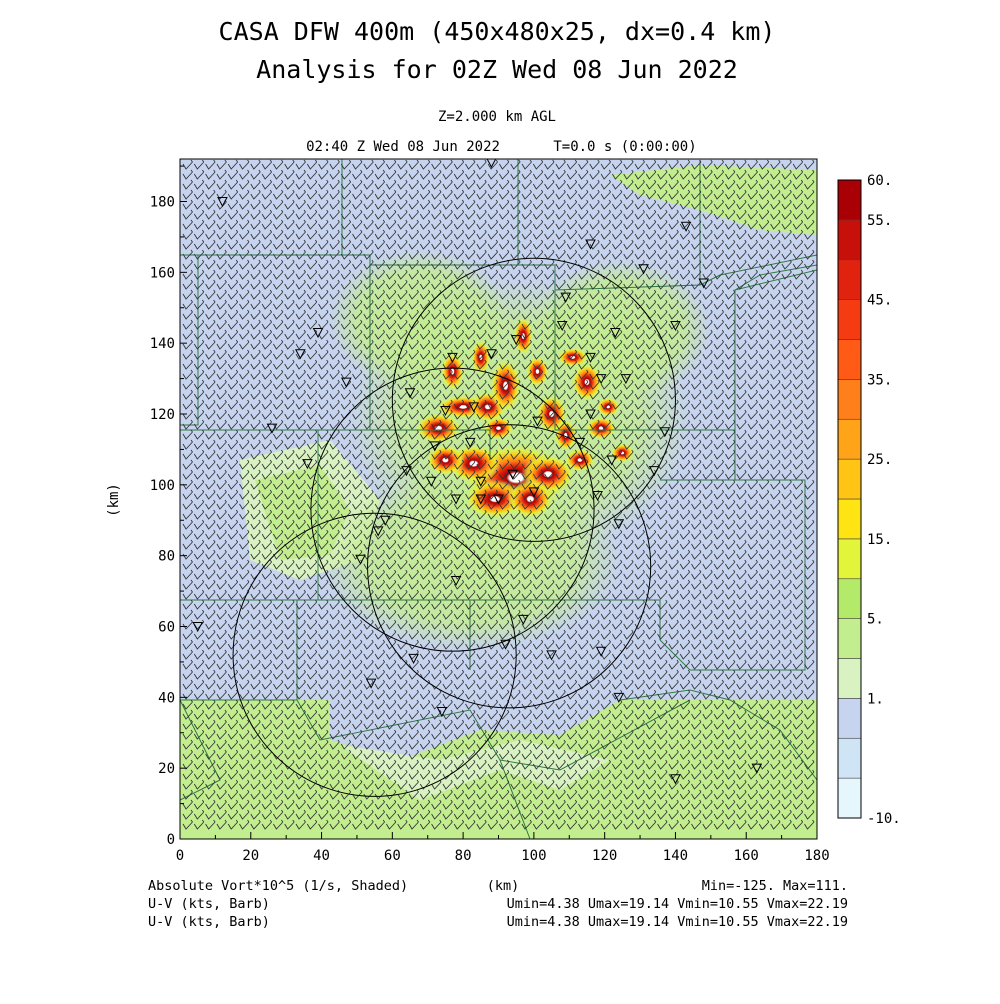 This screenshot has width=1000, height=1004. Describe the element at coordinates (533, 856) in the screenshot. I see `x-tick-label: 100` at that location.